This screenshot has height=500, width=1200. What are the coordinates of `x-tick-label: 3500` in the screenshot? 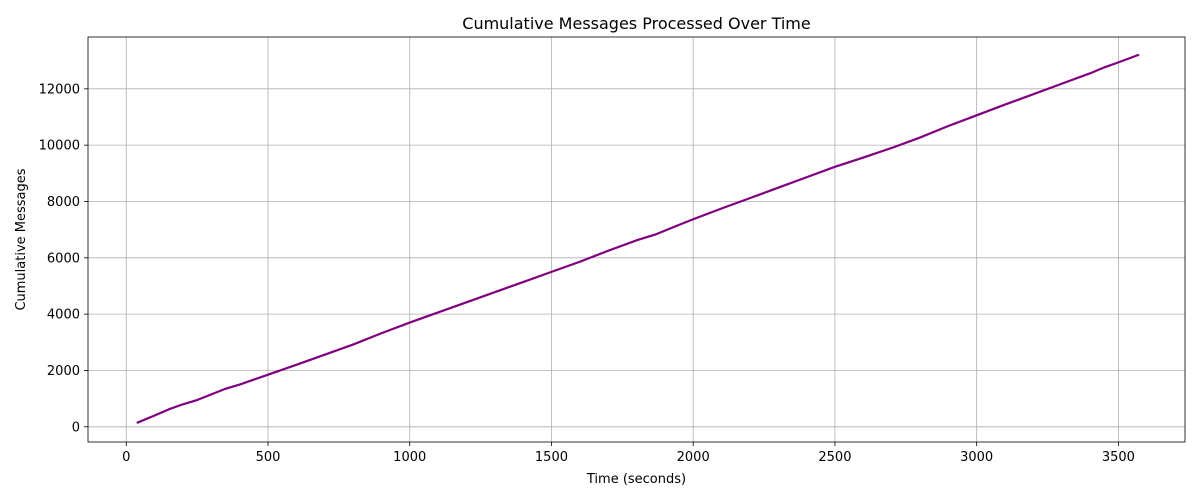 It's located at (1118, 457).